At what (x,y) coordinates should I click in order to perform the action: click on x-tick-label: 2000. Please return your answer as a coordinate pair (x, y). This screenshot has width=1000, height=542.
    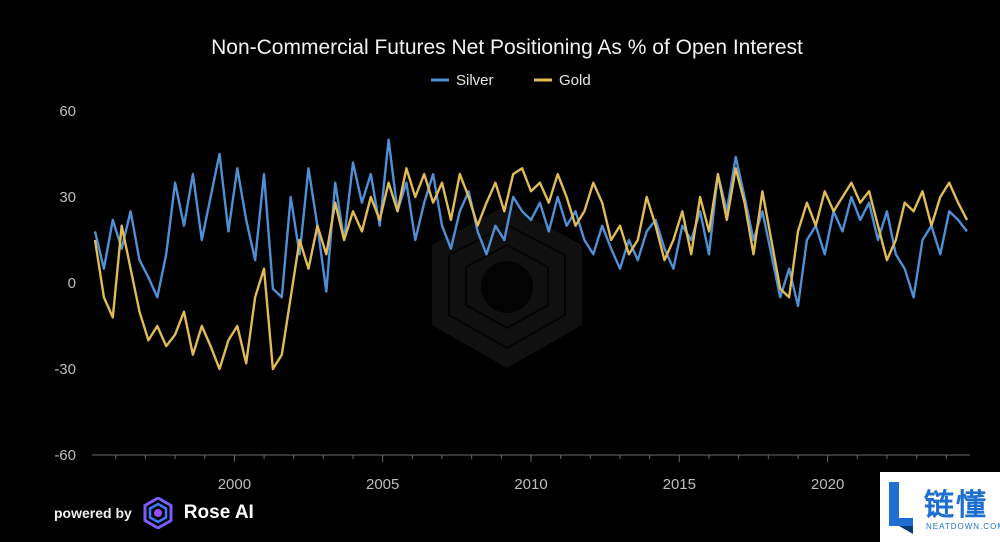
    Looking at the image, I should click on (234, 484).